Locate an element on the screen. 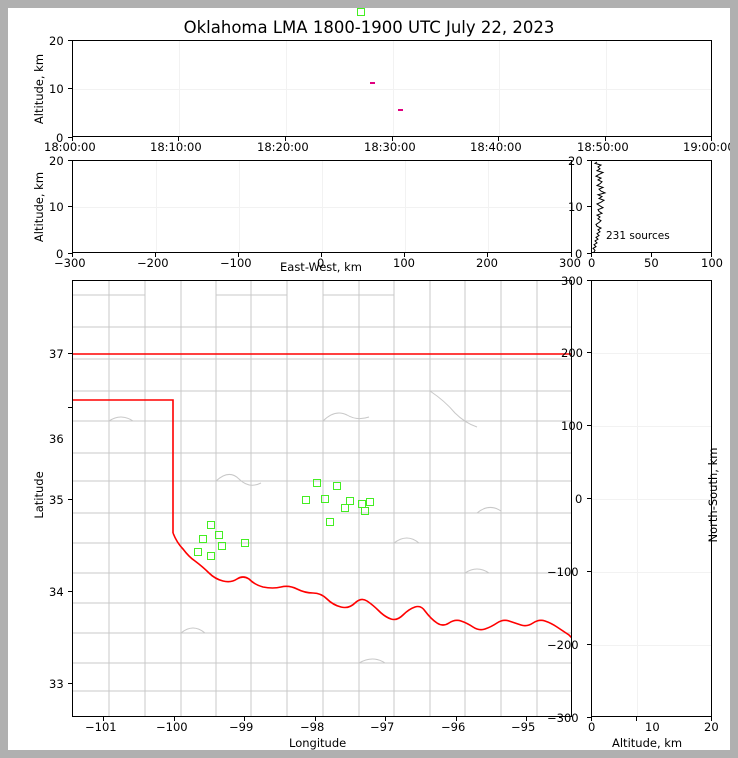 This screenshot has height=758, width=738. ns-ylabel: North-South, km is located at coordinates (713, 495).